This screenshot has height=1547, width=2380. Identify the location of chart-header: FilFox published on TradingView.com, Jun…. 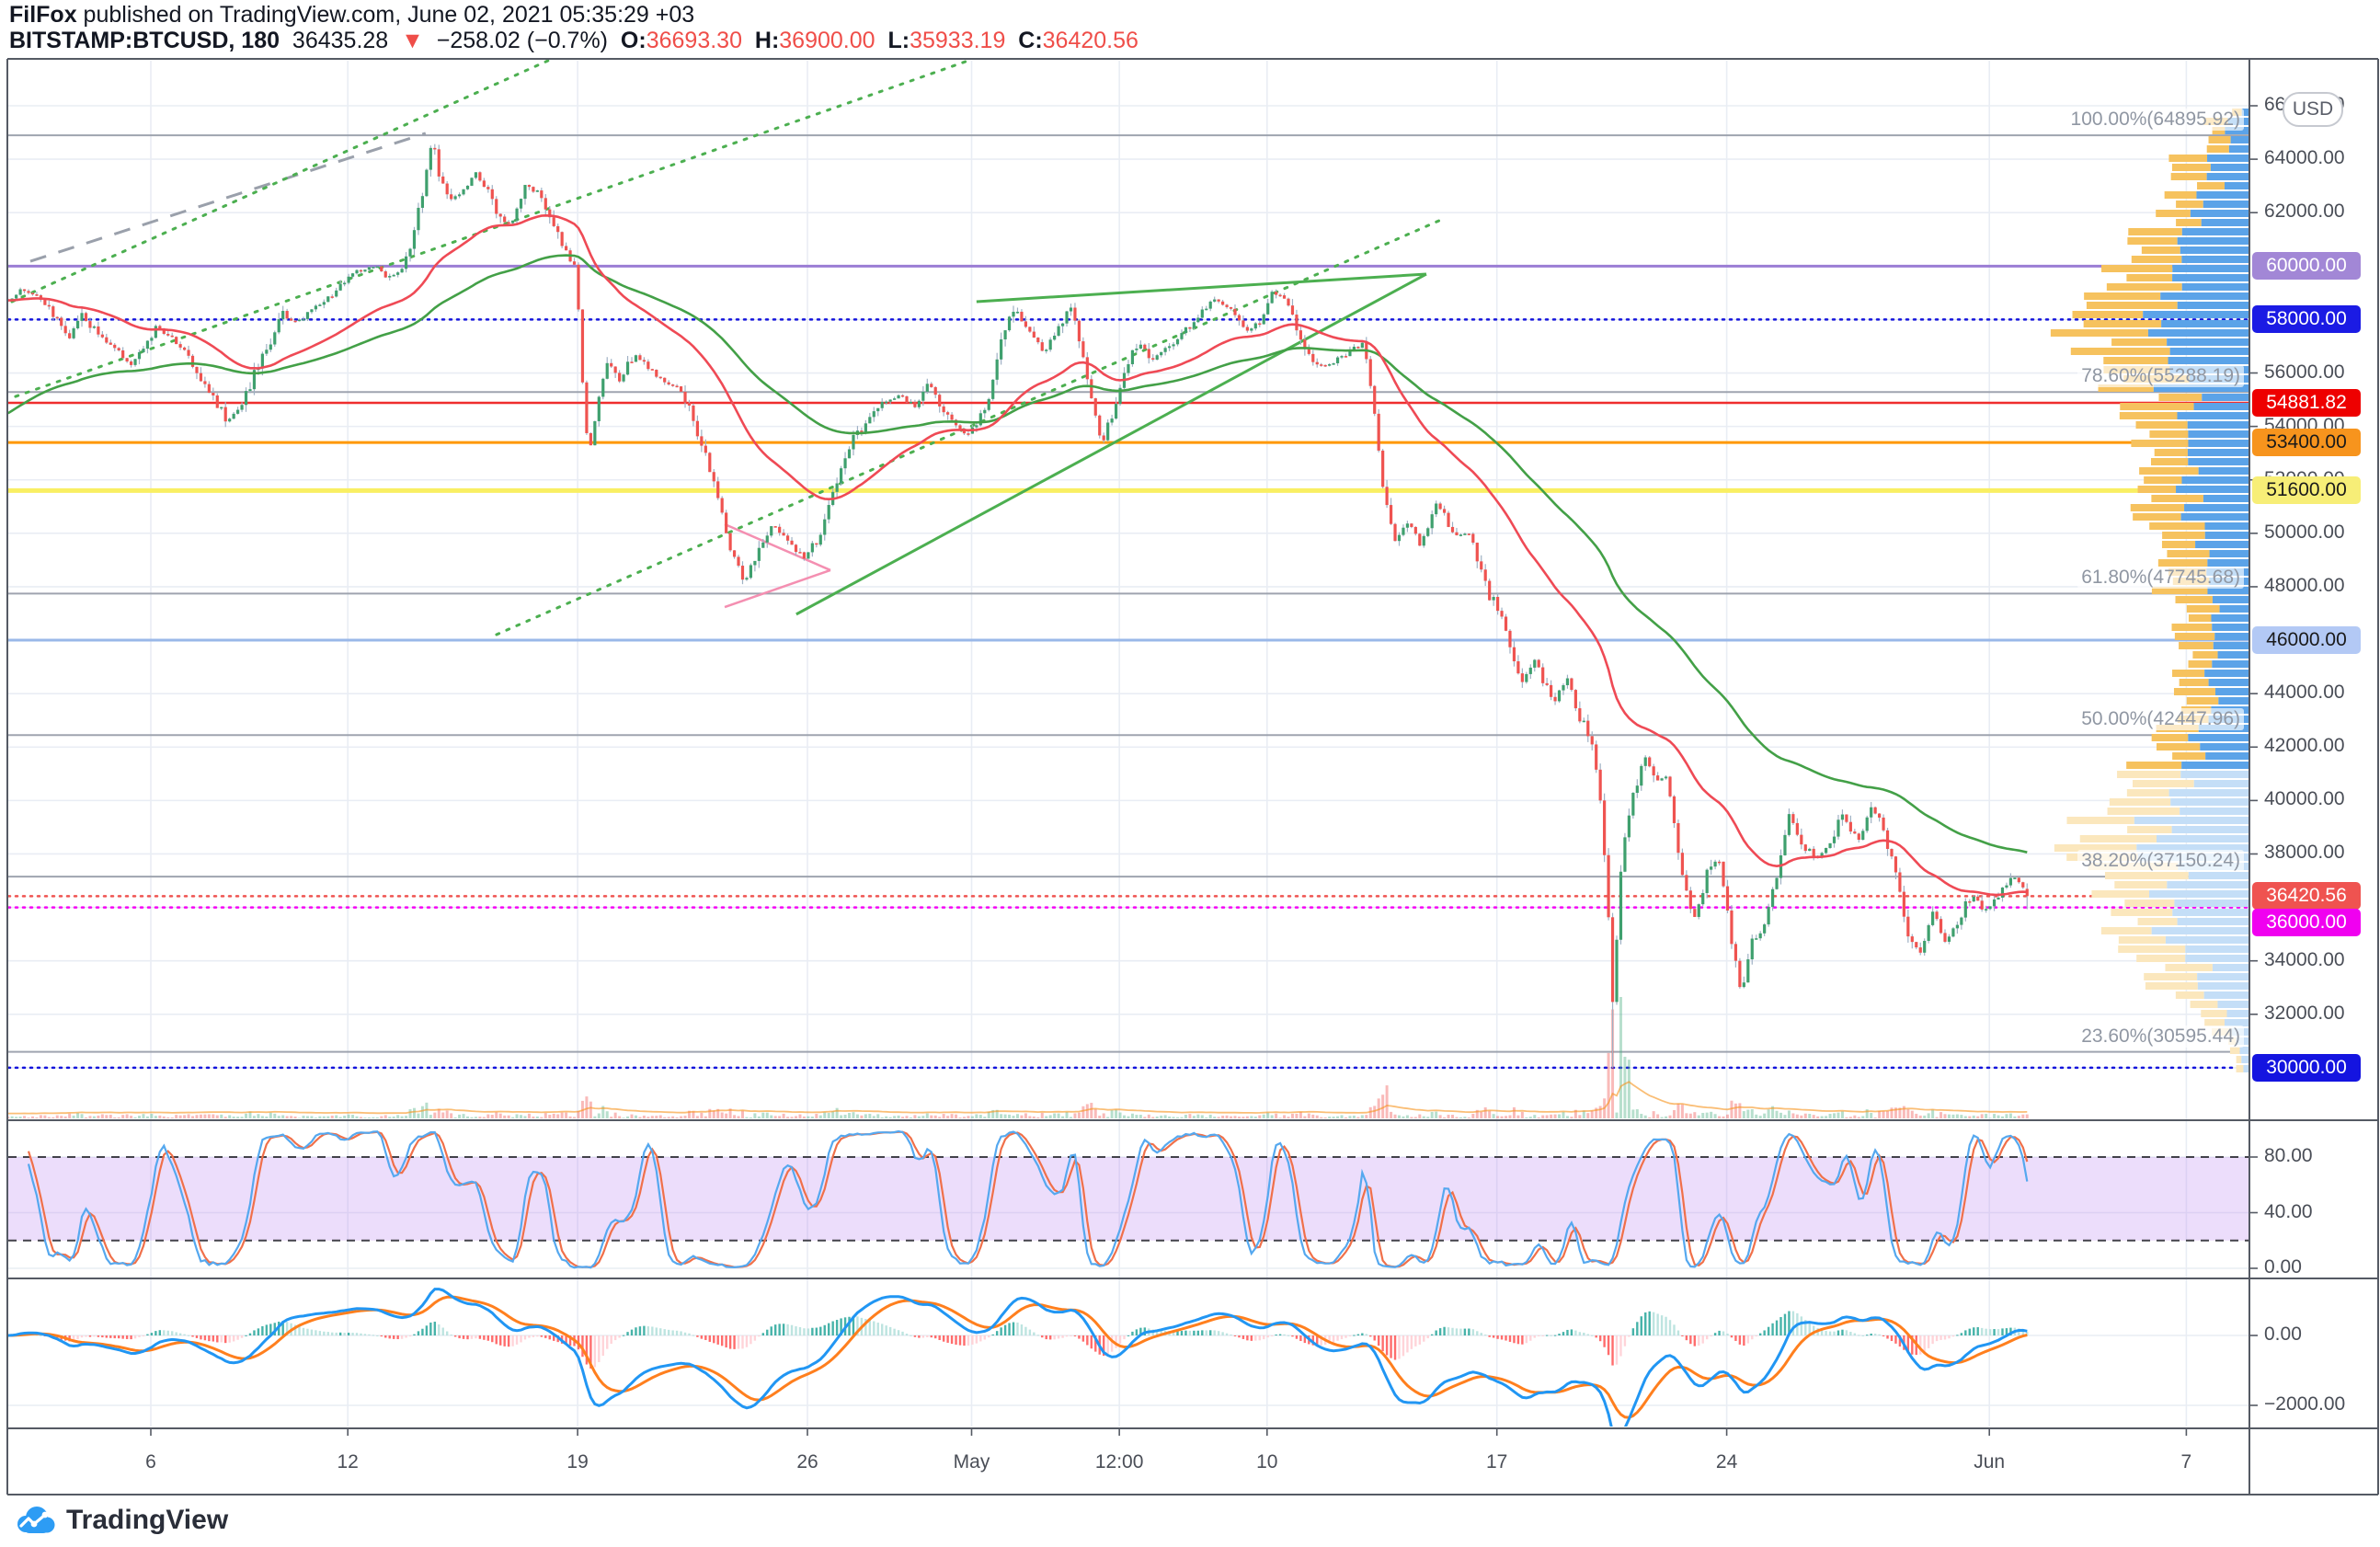
(574, 27).